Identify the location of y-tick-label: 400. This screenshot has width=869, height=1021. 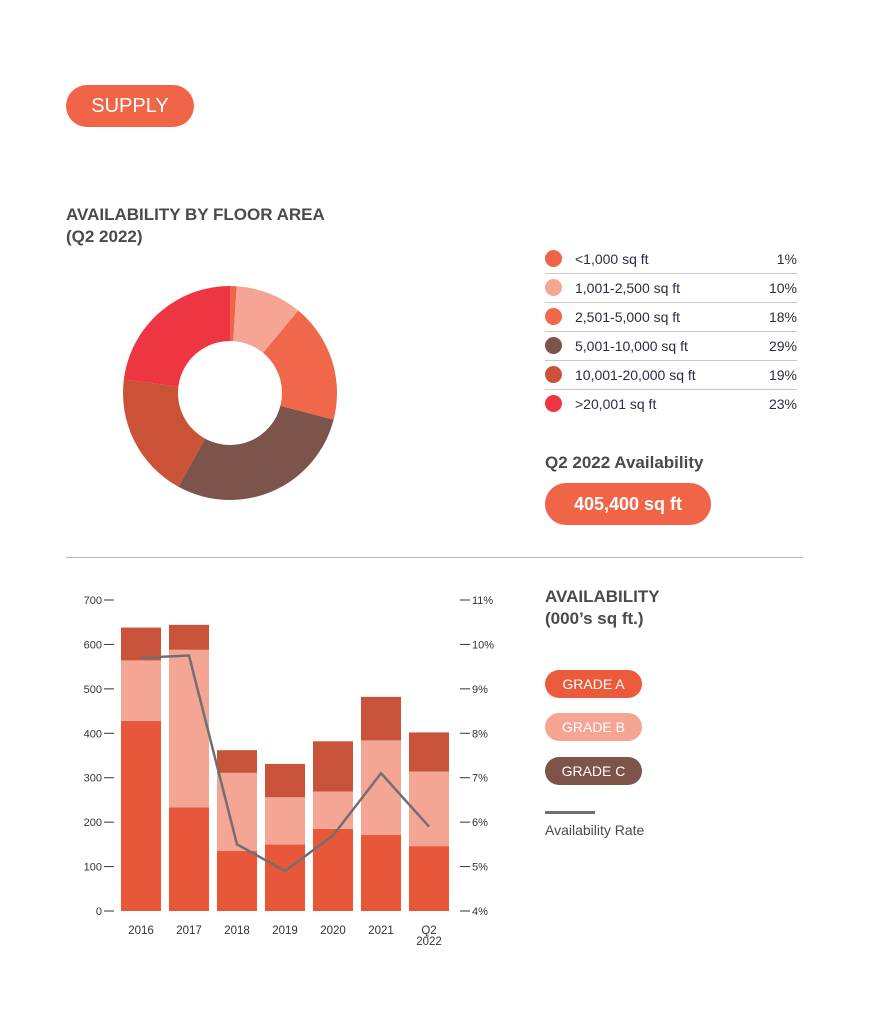
(93, 734).